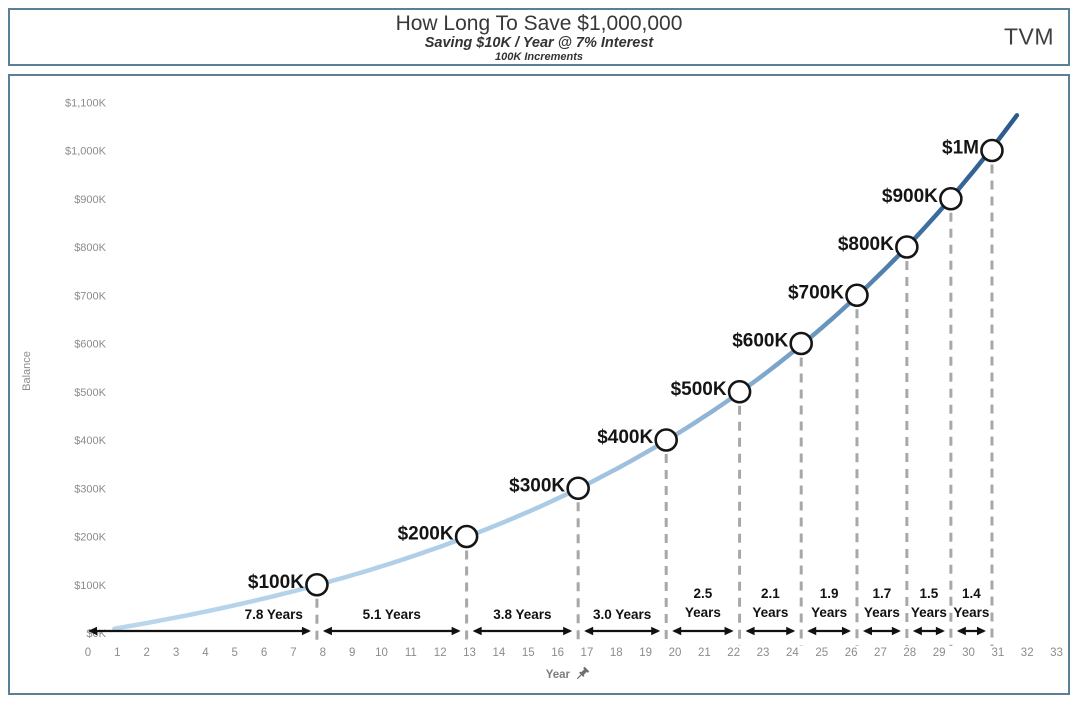 The image size is (1080, 702). What do you see at coordinates (910, 196) in the screenshot?
I see `milestone-label: $900K` at bounding box center [910, 196].